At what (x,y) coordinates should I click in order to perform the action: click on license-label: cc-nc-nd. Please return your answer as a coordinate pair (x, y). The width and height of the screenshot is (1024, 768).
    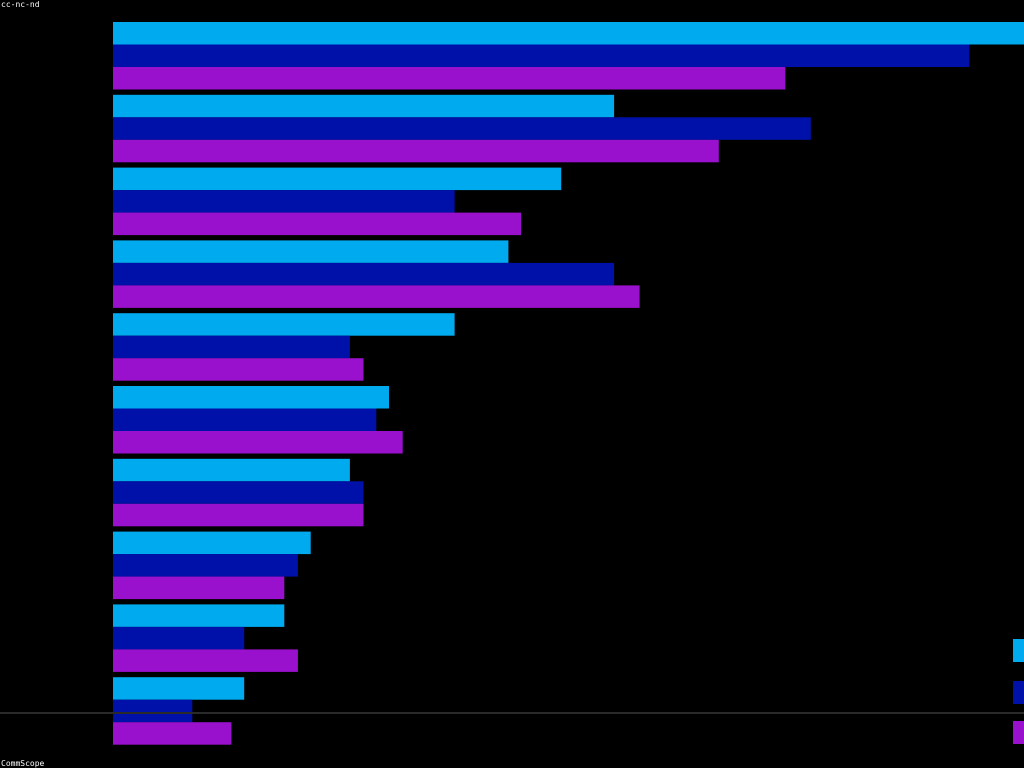
    Looking at the image, I should click on (20, 4).